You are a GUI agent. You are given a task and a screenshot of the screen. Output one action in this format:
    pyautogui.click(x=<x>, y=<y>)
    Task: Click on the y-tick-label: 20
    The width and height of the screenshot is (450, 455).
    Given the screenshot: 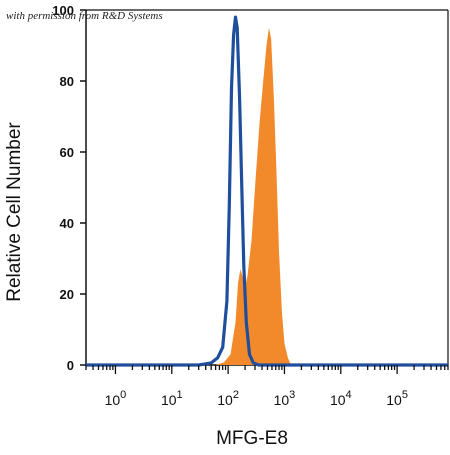 What is the action you would take?
    pyautogui.click(x=67, y=294)
    